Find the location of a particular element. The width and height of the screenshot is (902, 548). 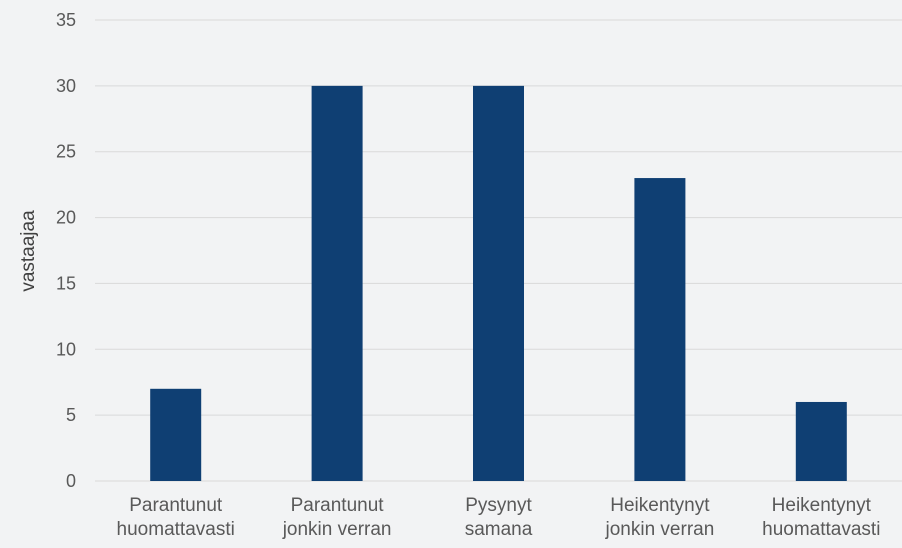

x-category-label: Parantunut huomattavasti is located at coordinates (176, 517).